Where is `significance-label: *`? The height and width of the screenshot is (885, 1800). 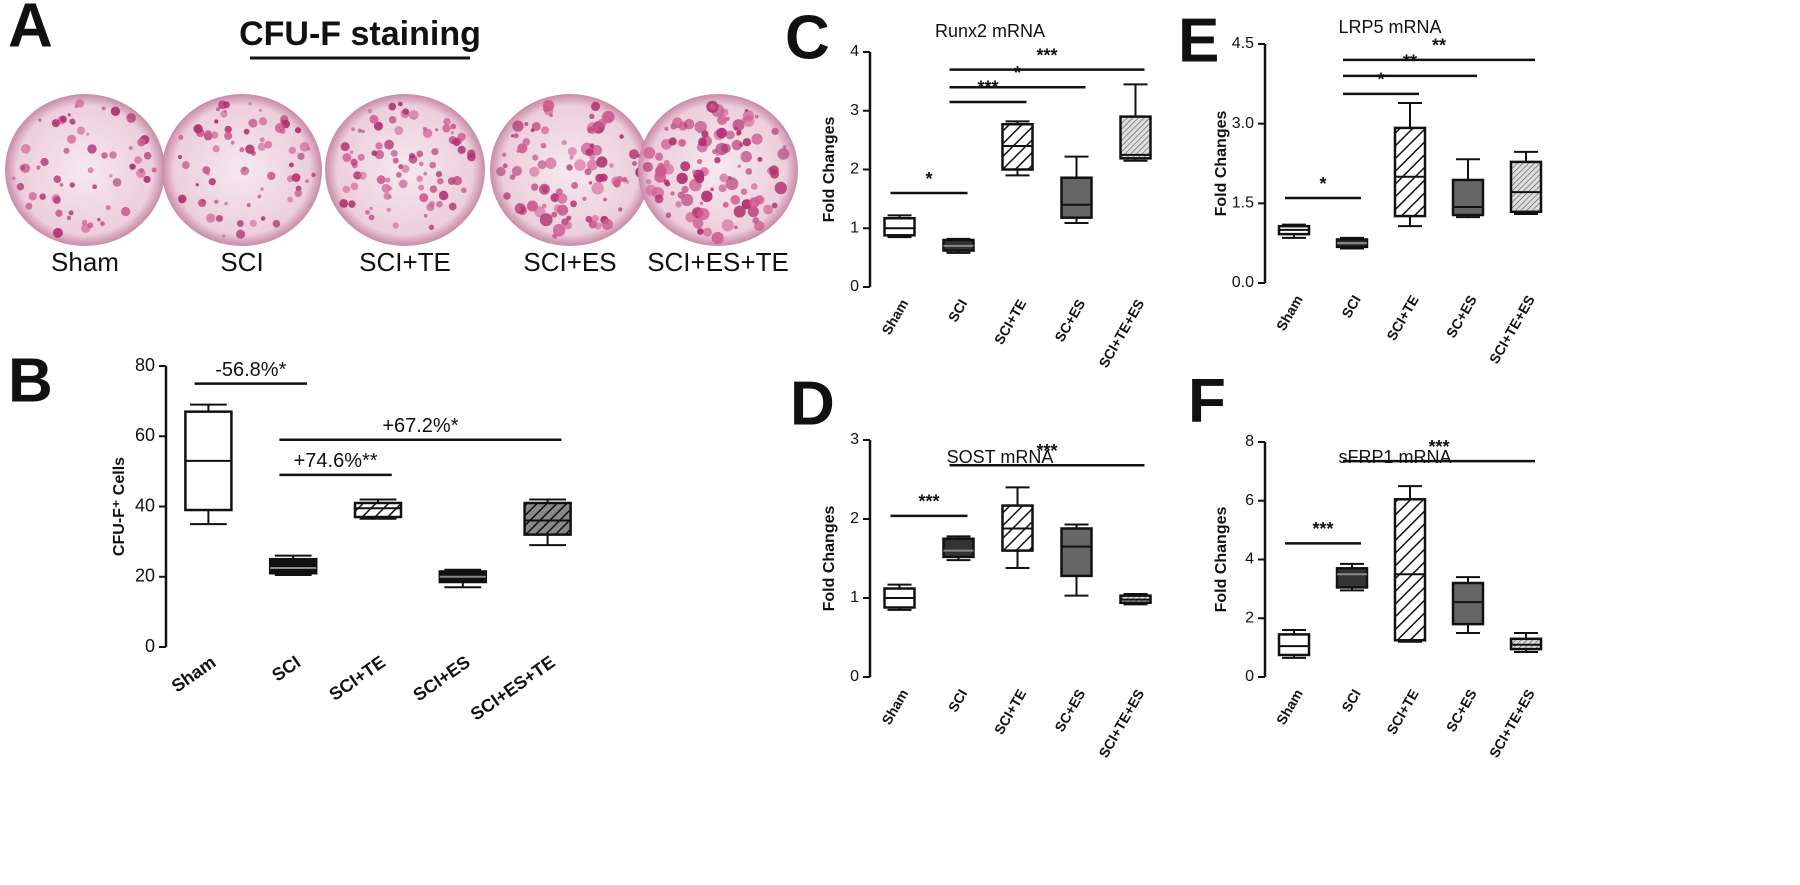 significance-label: * is located at coordinates (1380, 80).